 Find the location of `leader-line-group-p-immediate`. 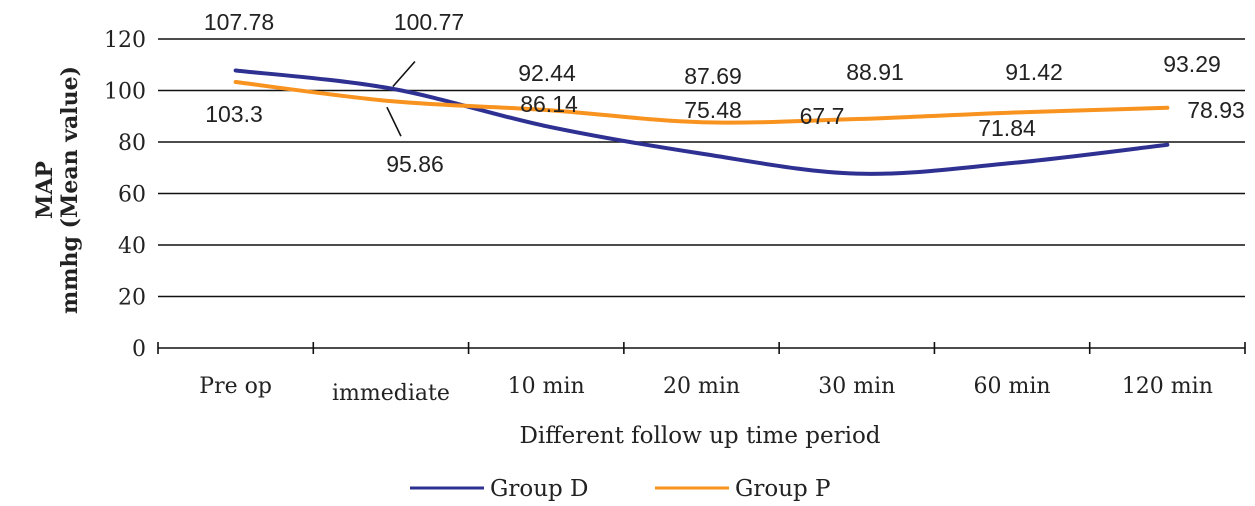

leader-line-group-p-immediate is located at coordinates (394, 121).